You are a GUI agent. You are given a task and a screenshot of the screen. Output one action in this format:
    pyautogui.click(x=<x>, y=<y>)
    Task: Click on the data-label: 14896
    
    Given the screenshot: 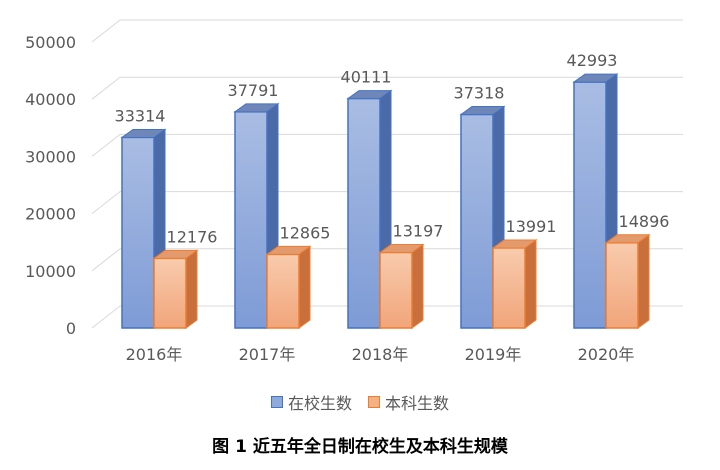 What is the action you would take?
    pyautogui.click(x=644, y=221)
    